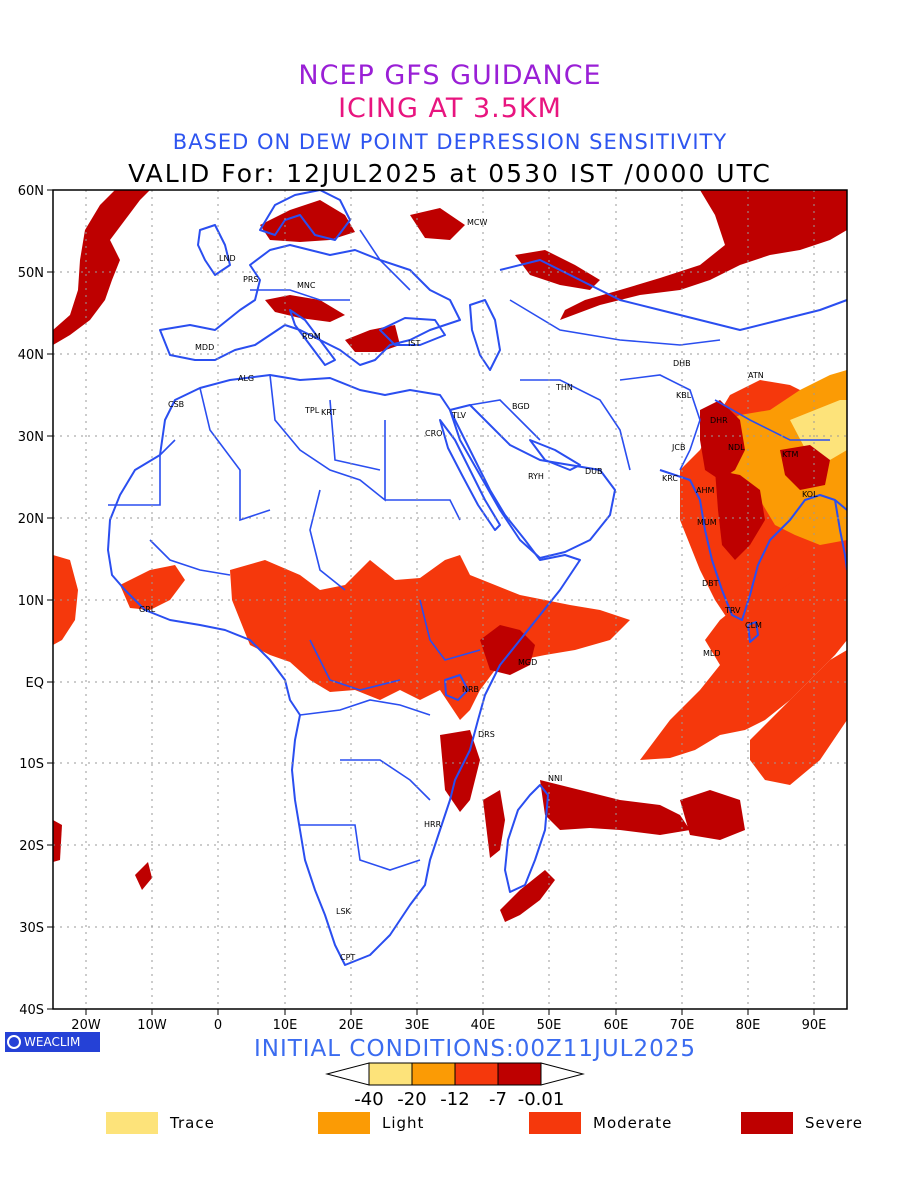  I want to click on icing-severe-balkans, so click(372, 338).